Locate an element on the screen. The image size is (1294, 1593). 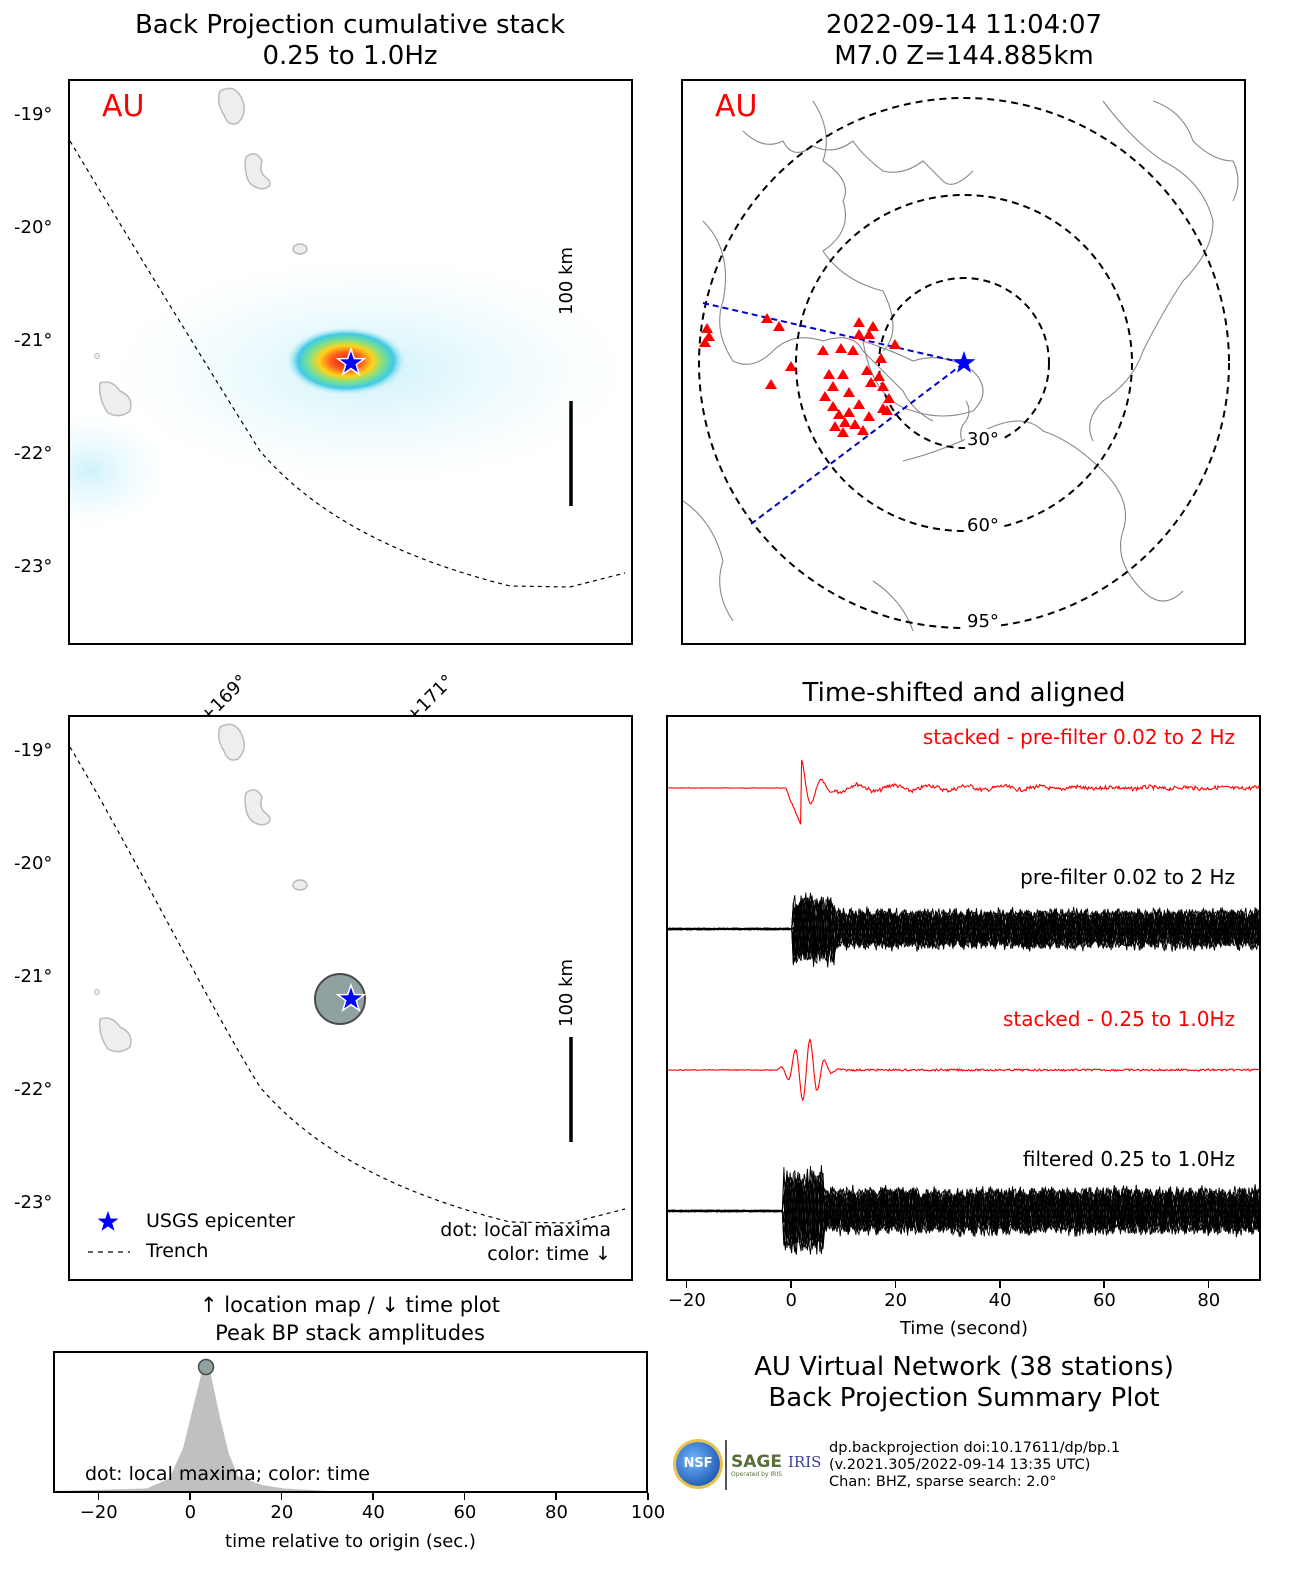
time-plot-note: dot: local maxima; color: time is located at coordinates (227, 1474).